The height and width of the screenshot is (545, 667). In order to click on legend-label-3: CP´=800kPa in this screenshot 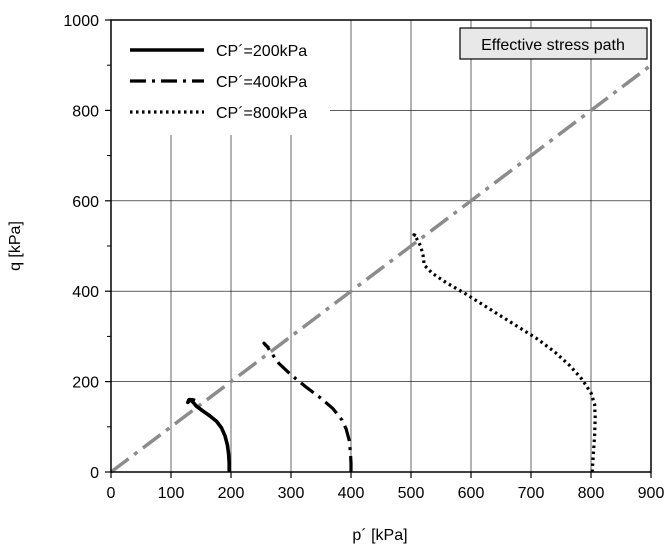, I will do `click(261, 113)`.